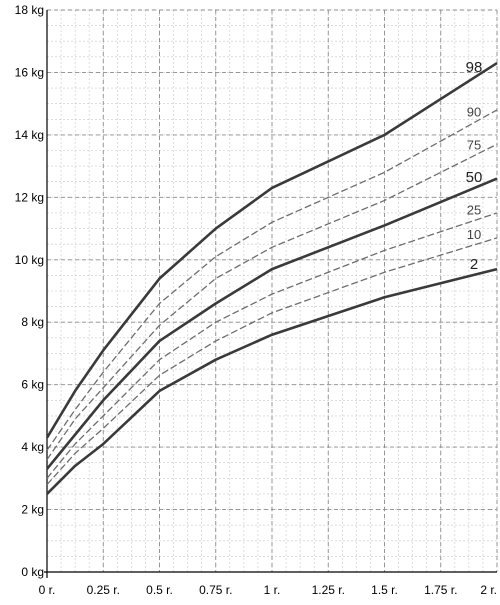 Image resolution: width=500 pixels, height=605 pixels. What do you see at coordinates (474, 67) in the screenshot?
I see `series-label-p98: 98` at bounding box center [474, 67].